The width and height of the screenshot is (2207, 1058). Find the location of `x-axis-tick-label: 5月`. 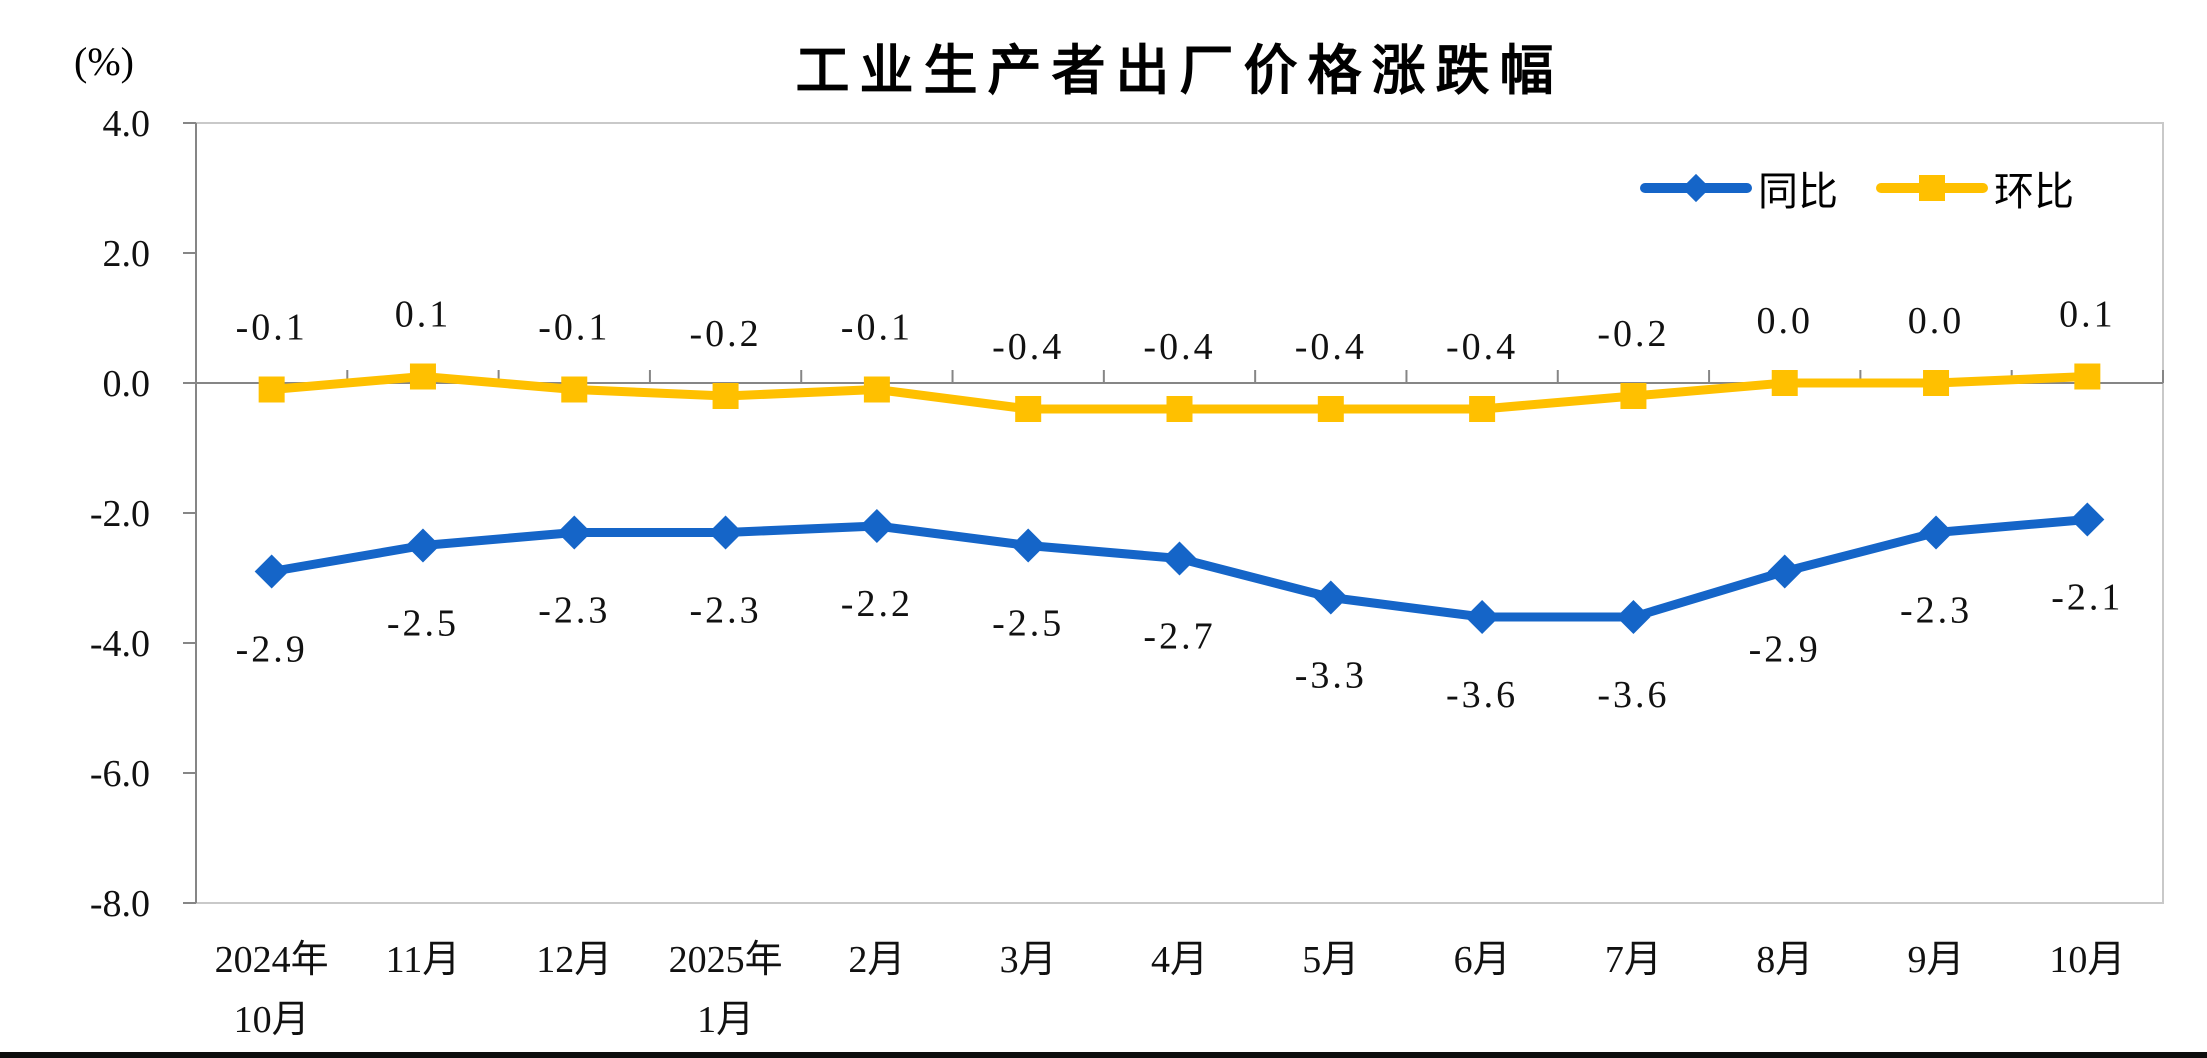

x-axis-tick-label: 5月 is located at coordinates (1330, 960).